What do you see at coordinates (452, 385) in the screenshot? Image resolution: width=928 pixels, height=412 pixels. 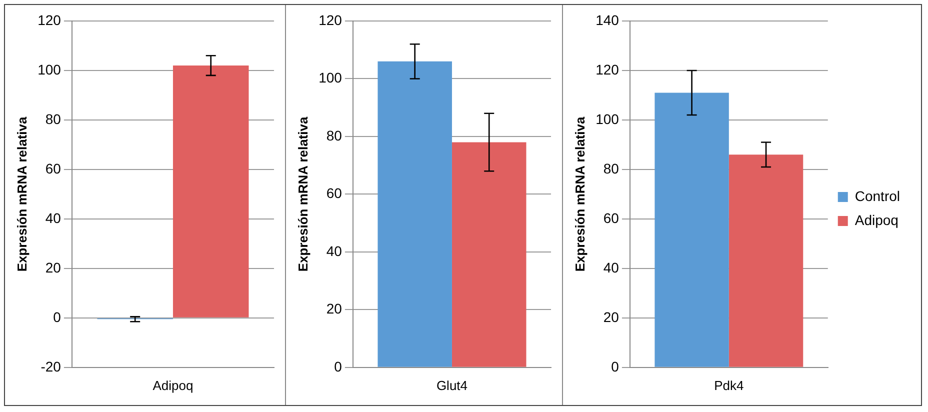 I see `x-tick-label: Glut4` at bounding box center [452, 385].